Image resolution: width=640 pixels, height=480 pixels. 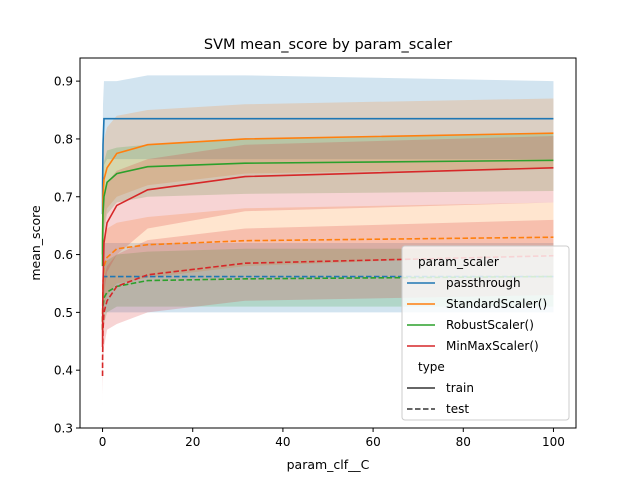 What do you see at coordinates (492, 346) in the screenshot?
I see `legend-label-minmaxscaler: MinMaxScaler()` at bounding box center [492, 346].